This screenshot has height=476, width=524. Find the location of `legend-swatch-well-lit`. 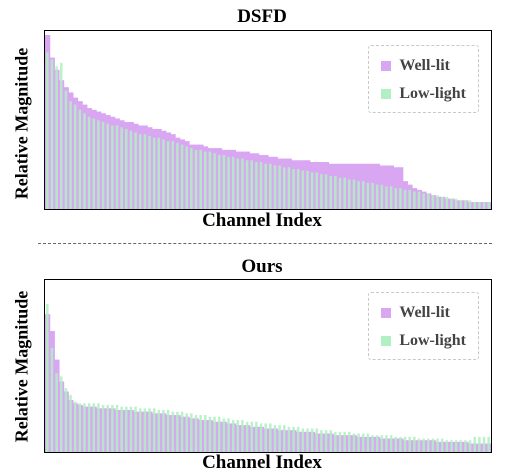

legend-swatch-well-lit is located at coordinates (386, 66).